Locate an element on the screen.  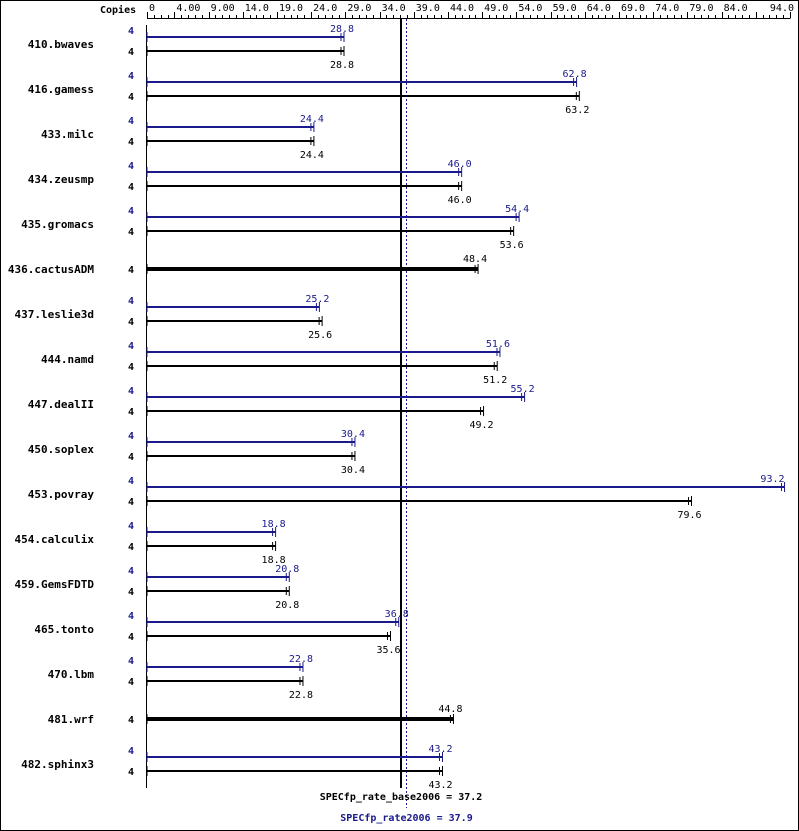
benchmark-label: 447.dealII is located at coordinates (61, 404).